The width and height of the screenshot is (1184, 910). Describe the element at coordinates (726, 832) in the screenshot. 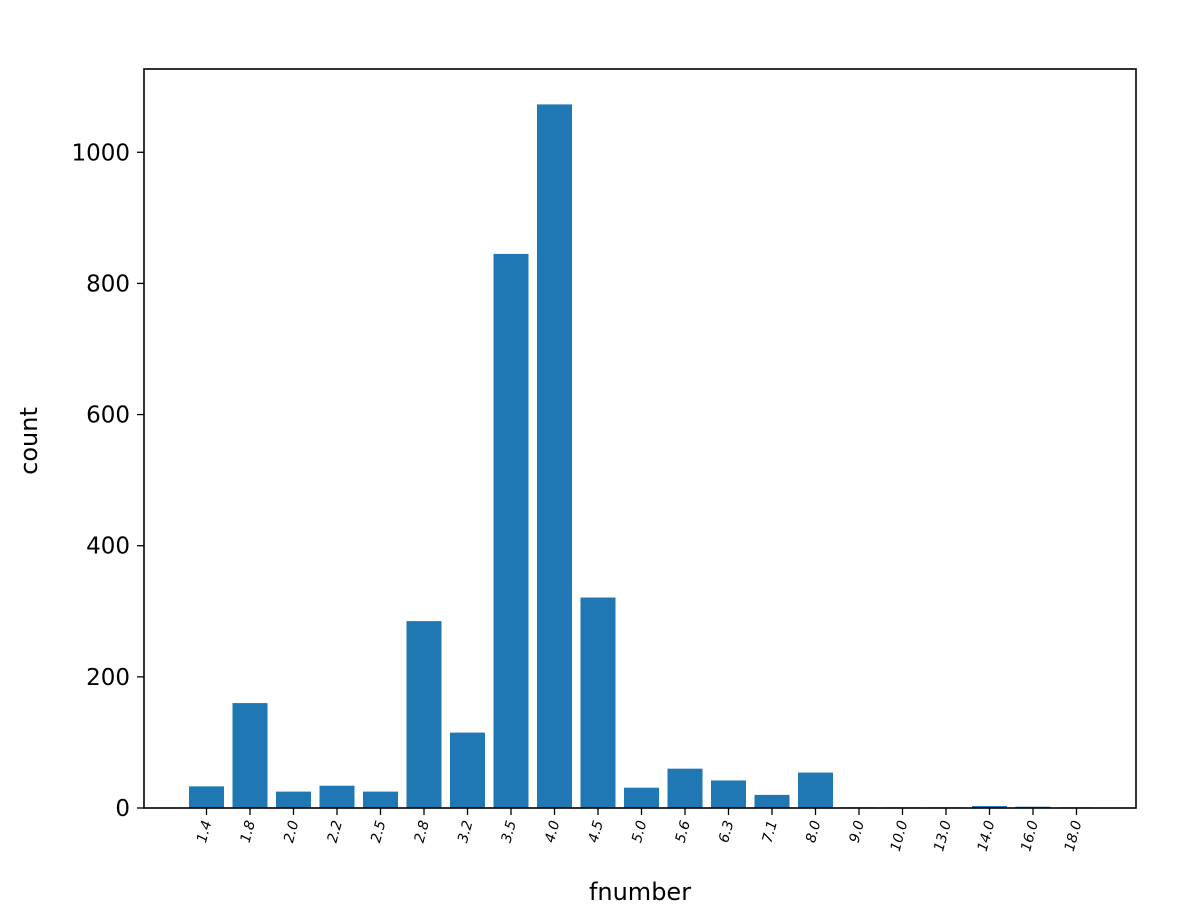

I see `x-tick-label: 6.3` at that location.